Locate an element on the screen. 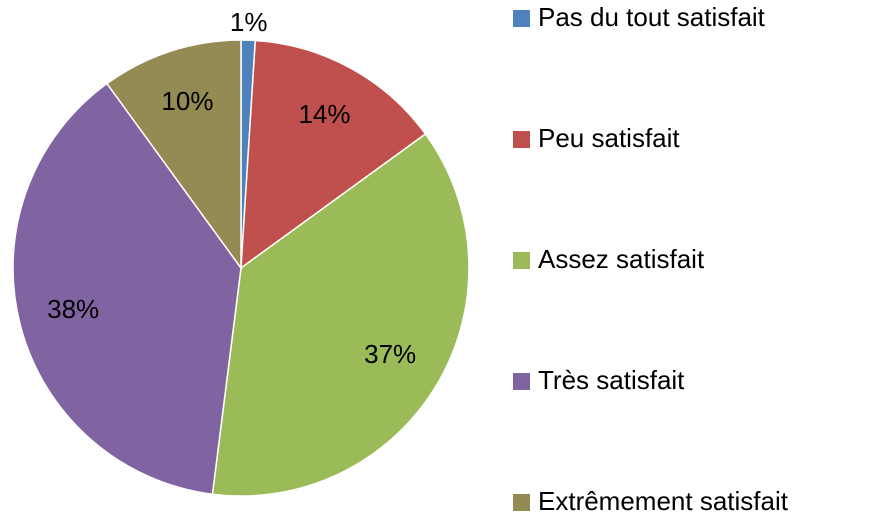 This screenshot has width=880, height=521. legend-label: Assez satisfait is located at coordinates (621, 259).